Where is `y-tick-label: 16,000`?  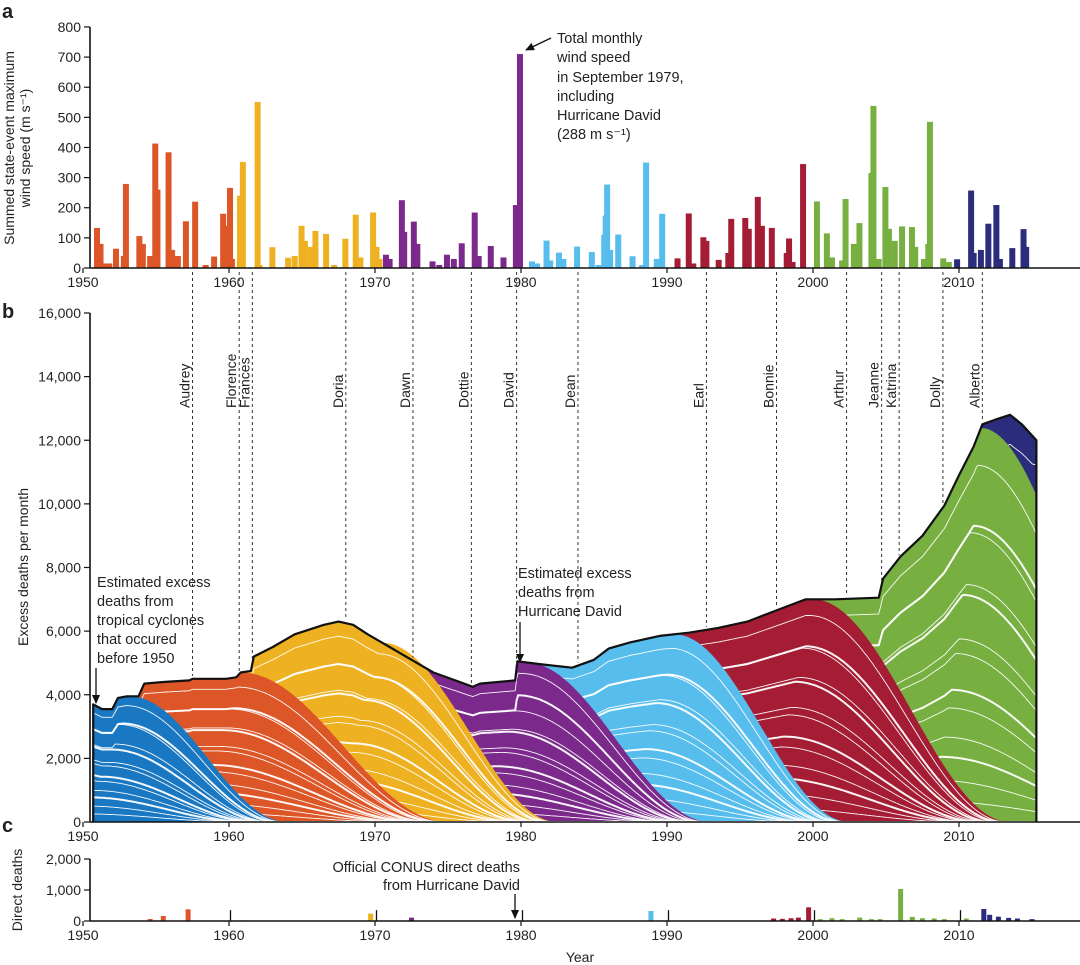 y-tick-label: 16,000 is located at coordinates (59, 313).